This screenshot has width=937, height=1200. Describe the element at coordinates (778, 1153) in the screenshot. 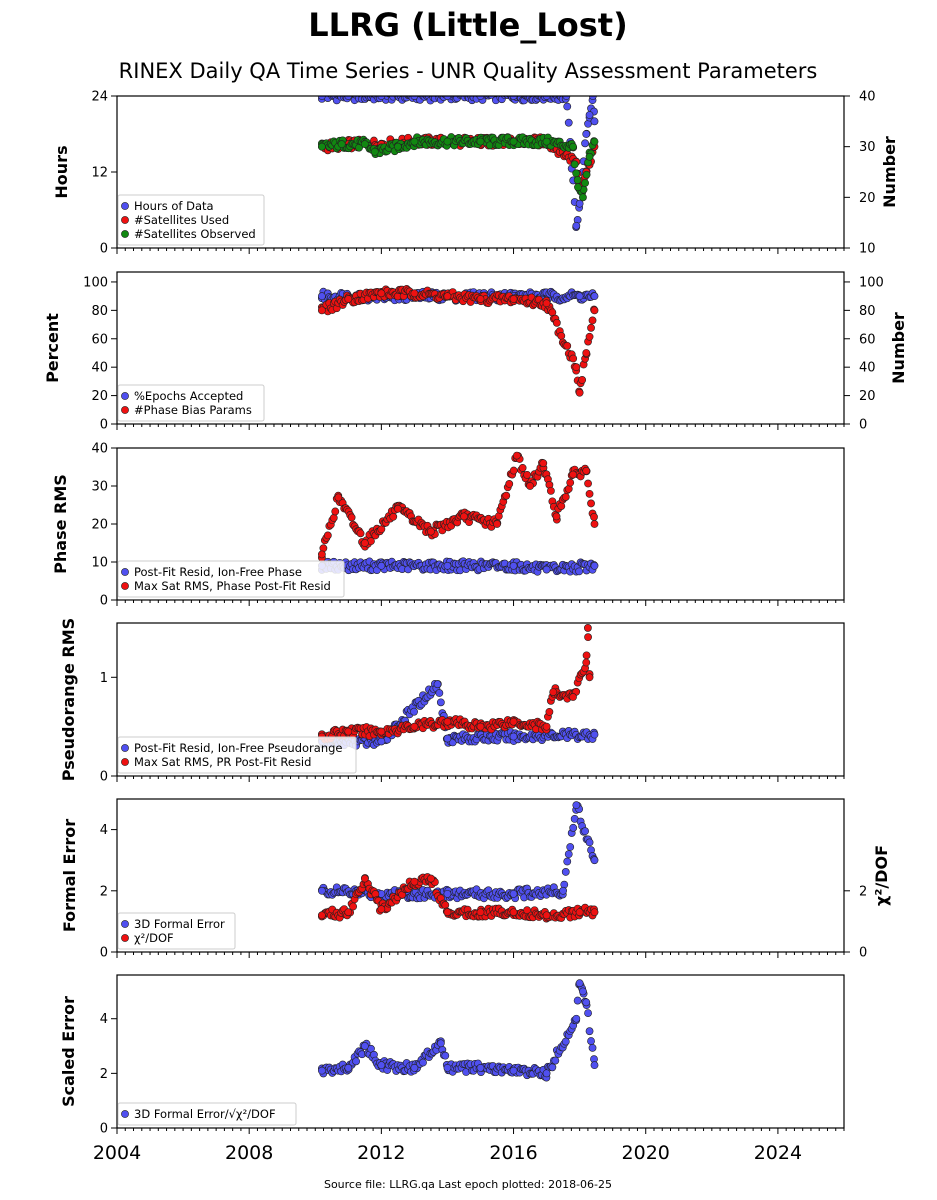

I see `x-tick-label: 2024` at that location.